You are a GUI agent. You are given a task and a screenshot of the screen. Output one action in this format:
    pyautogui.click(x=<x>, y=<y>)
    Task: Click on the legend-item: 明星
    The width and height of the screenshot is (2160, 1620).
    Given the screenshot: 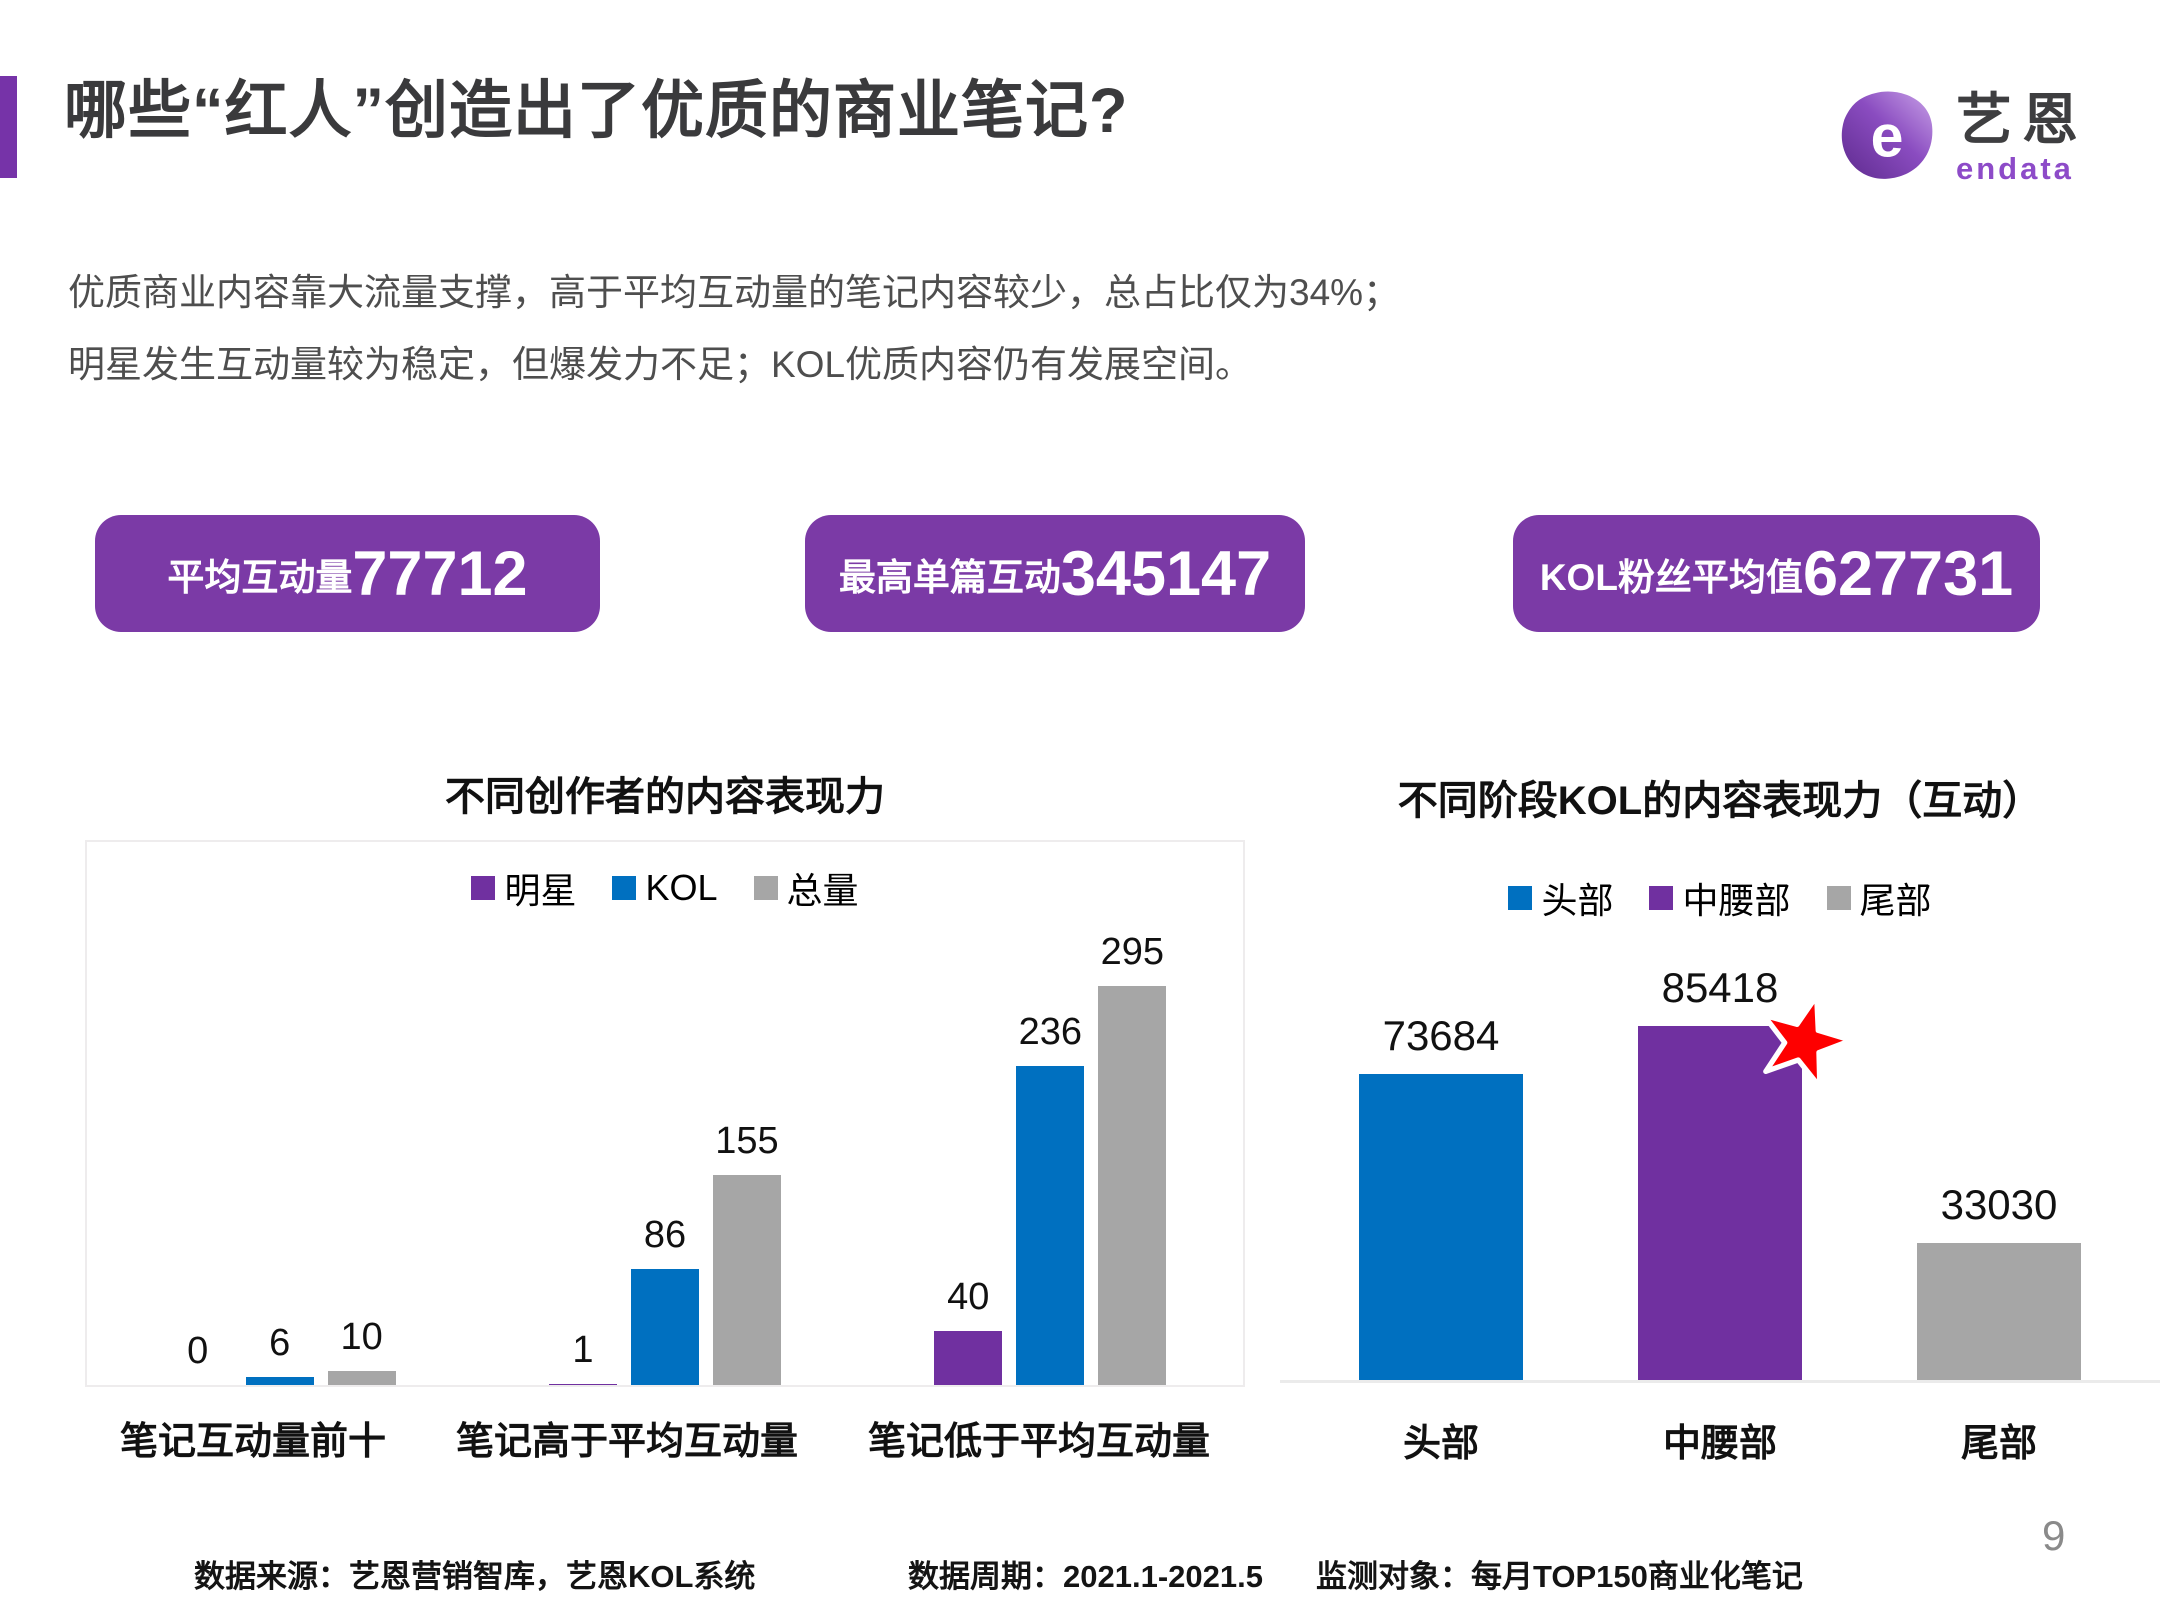 What is the action you would take?
    pyautogui.click(x=523, y=888)
    